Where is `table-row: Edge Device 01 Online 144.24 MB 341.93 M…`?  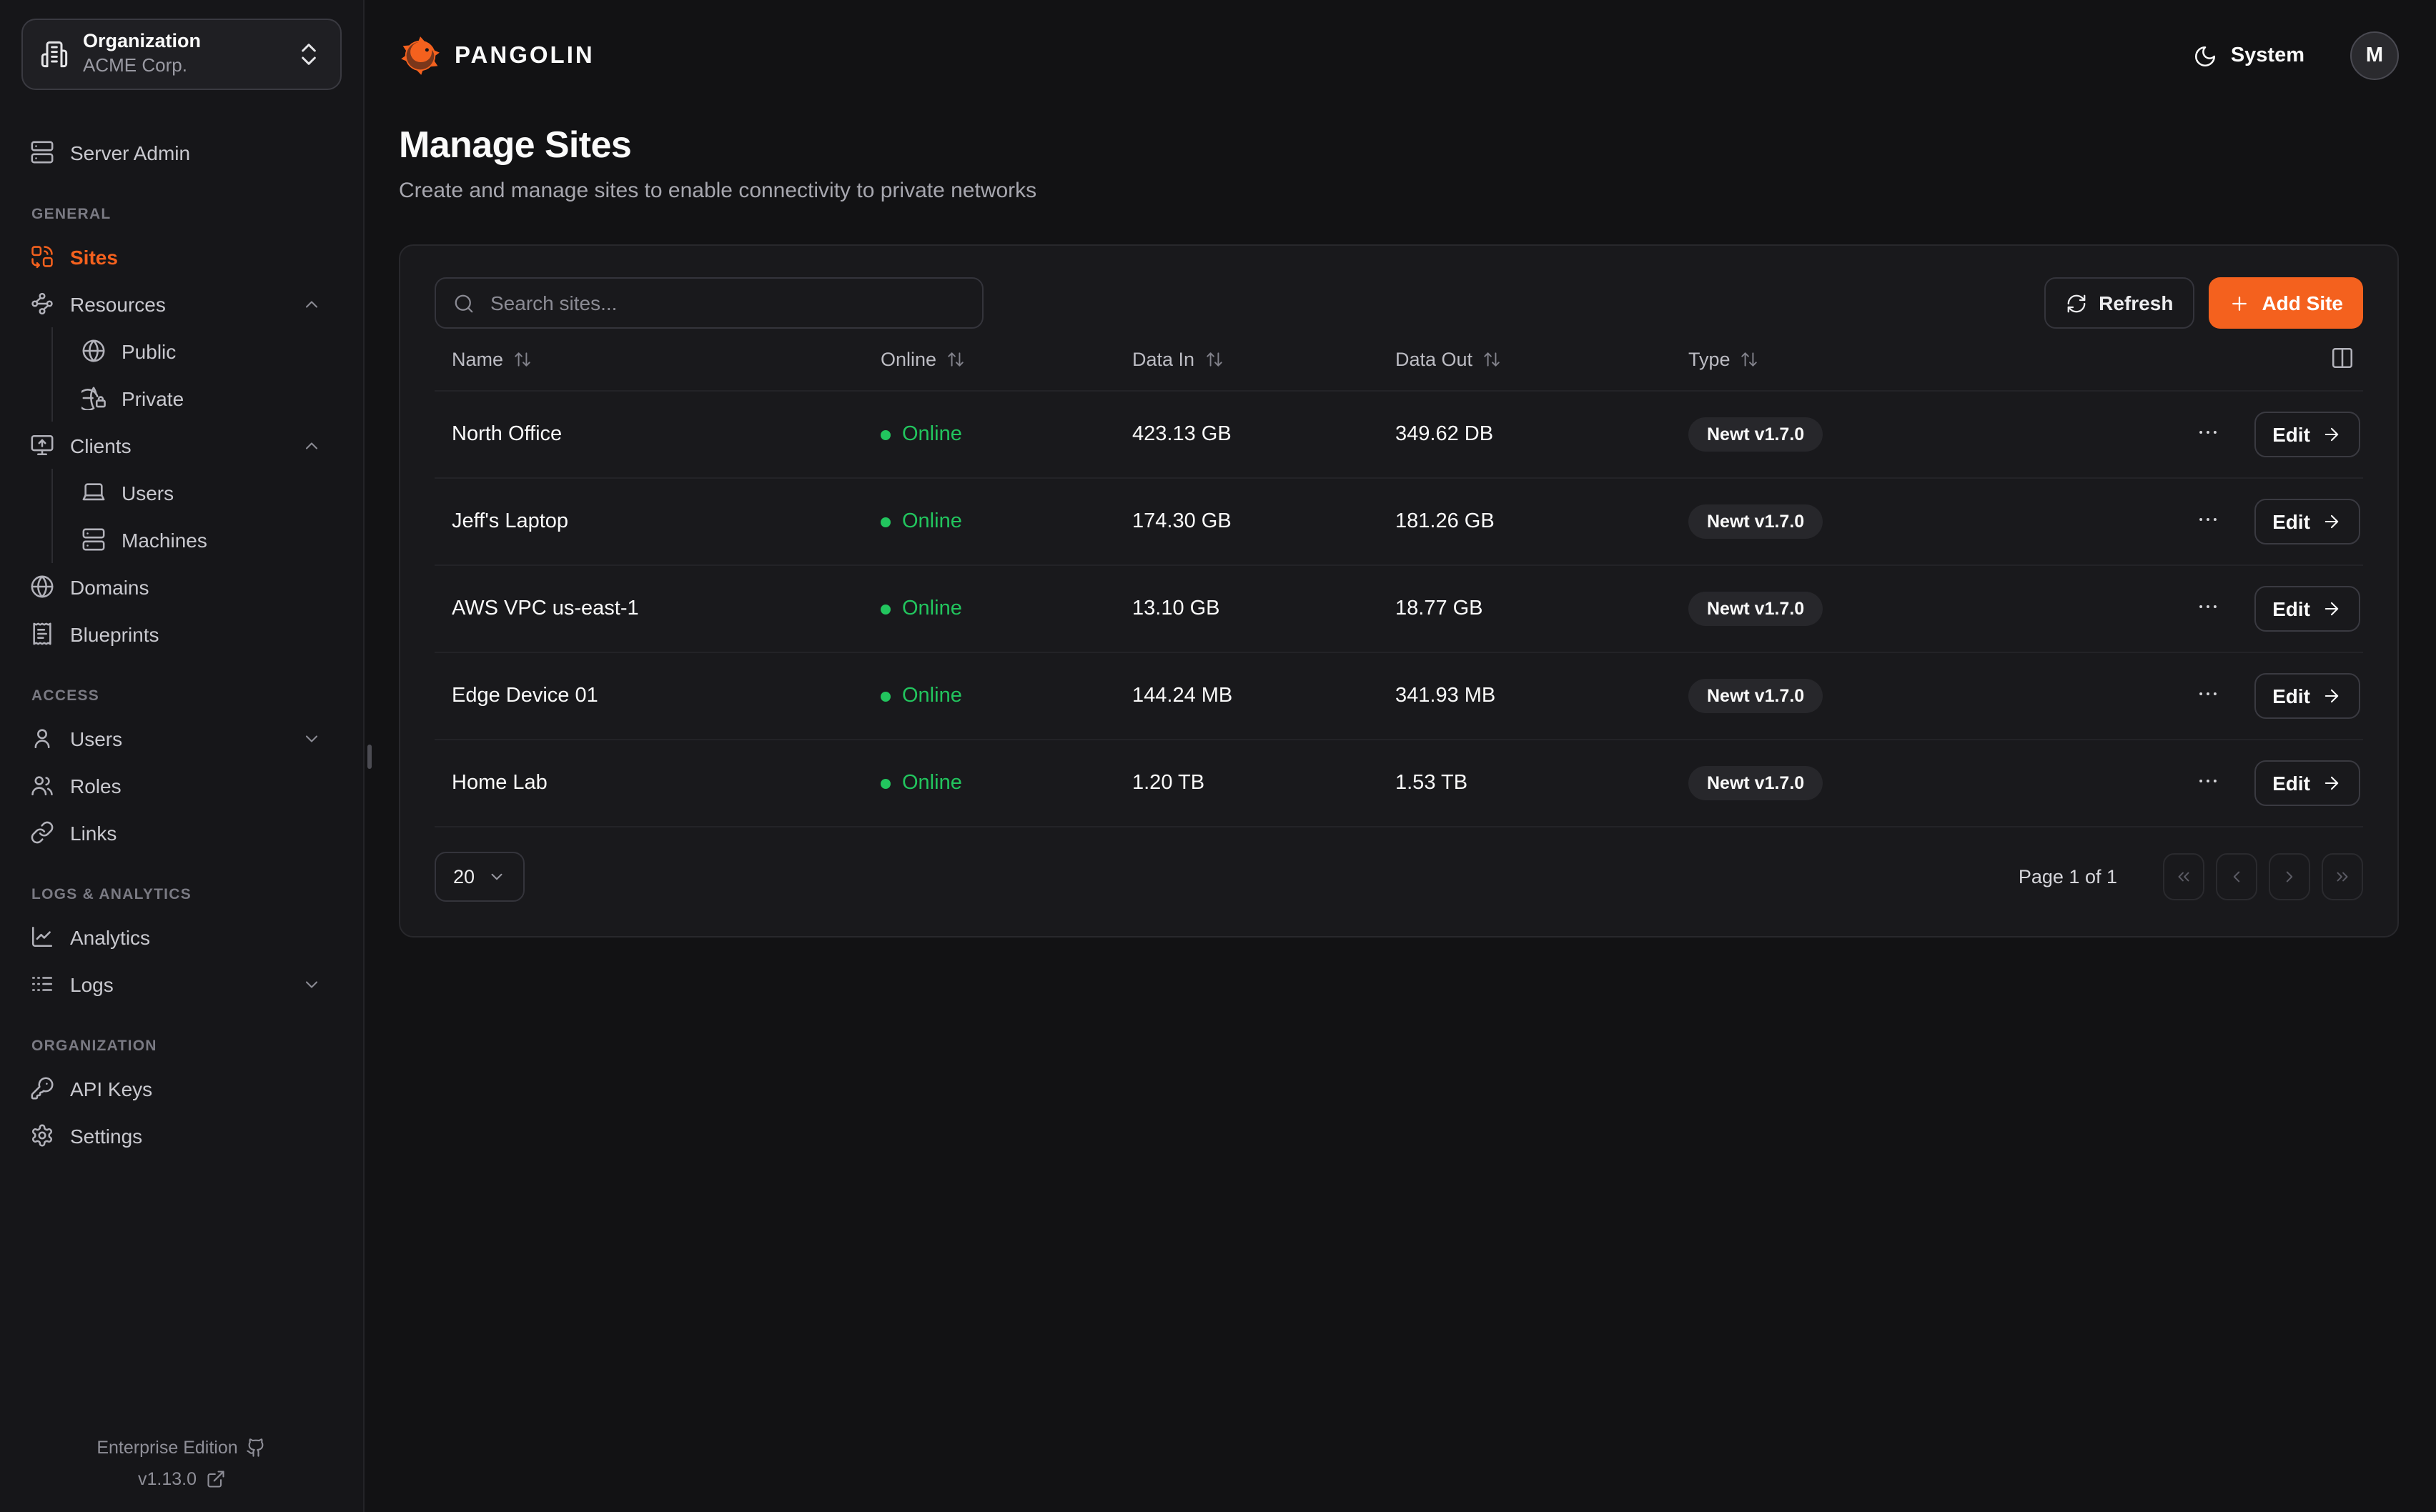
table-row: Edge Device 01 Online 144.24 MB 341.93 M… is located at coordinates (1399, 697).